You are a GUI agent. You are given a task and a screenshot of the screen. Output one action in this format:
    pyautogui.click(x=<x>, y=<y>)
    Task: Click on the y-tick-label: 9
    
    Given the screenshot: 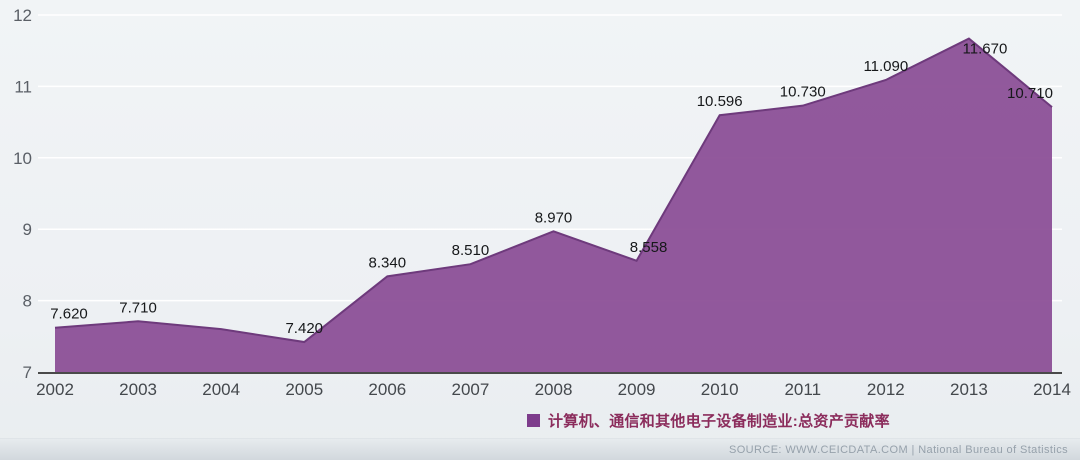 What is the action you would take?
    pyautogui.click(x=27, y=229)
    